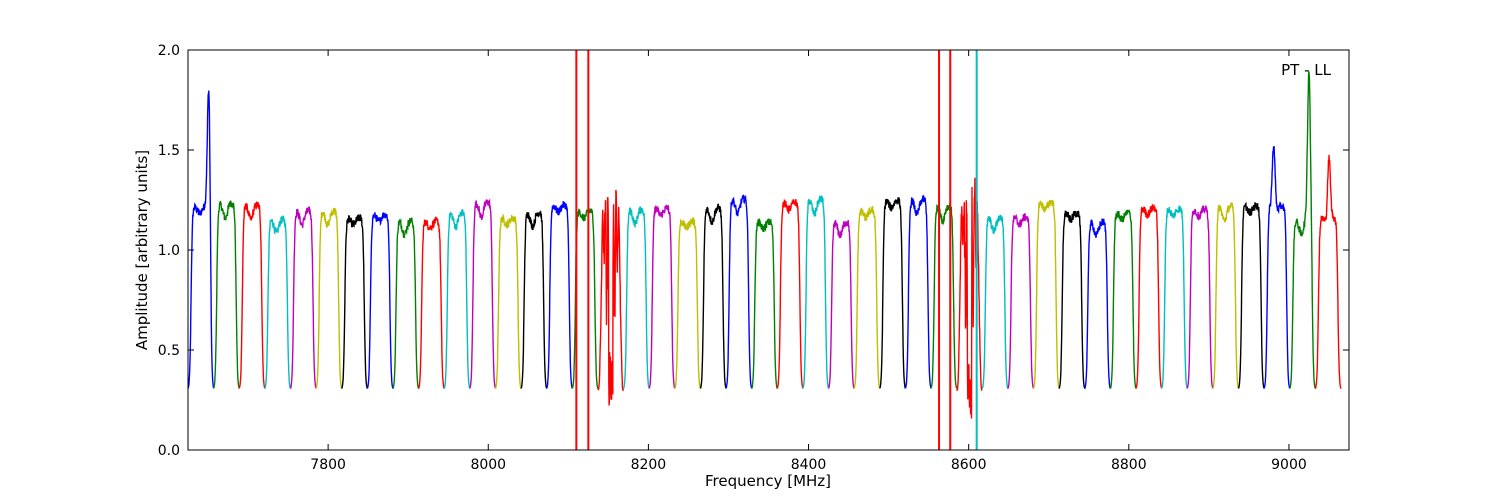 The image size is (1500, 500). Describe the element at coordinates (142, 250) in the screenshot. I see `y-axis-label: Amplitude [arbitrary units]` at that location.